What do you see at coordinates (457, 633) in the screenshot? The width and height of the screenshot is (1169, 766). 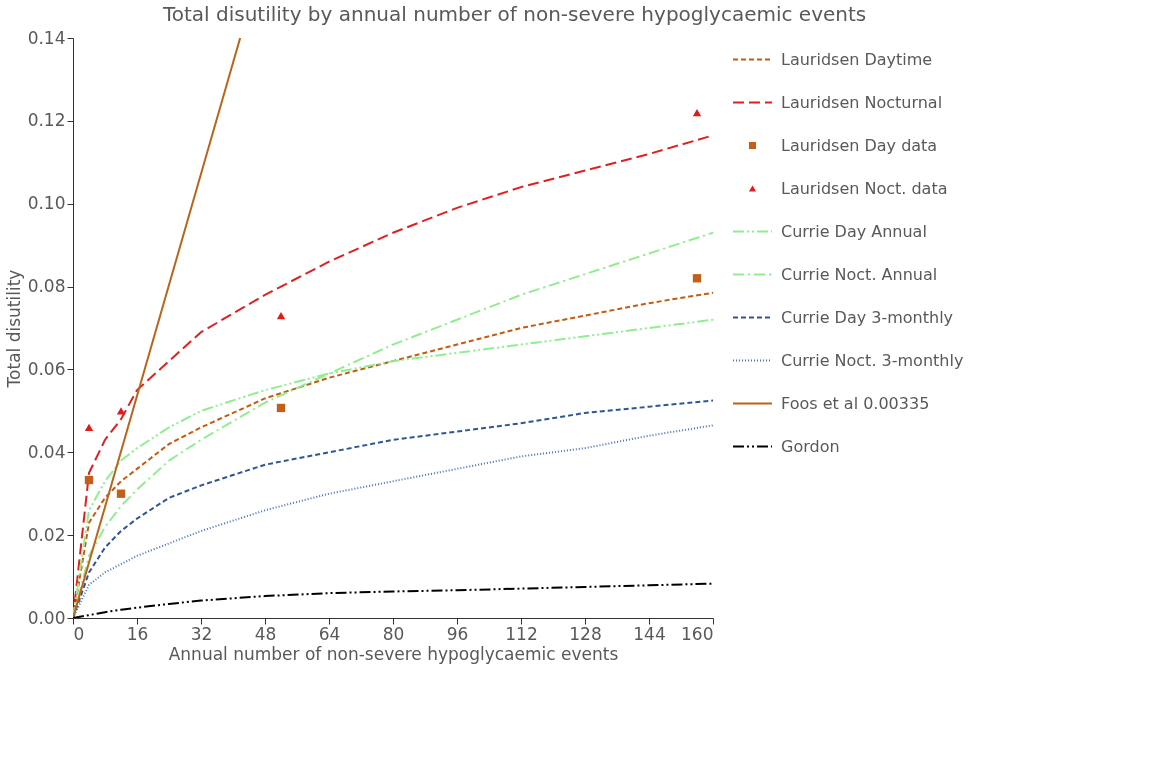 I see `x-tick-label: 96` at bounding box center [457, 633].